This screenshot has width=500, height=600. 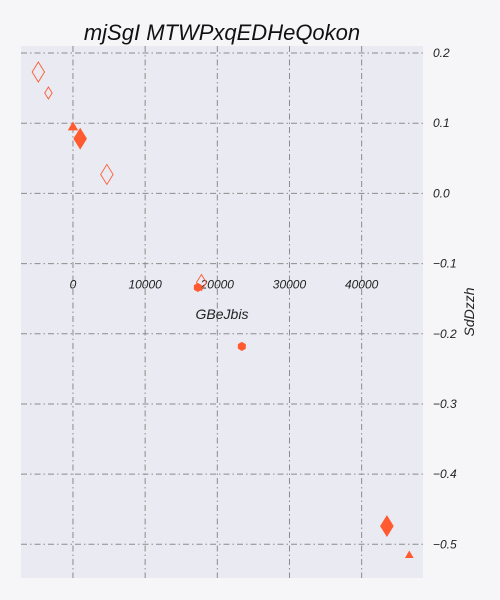 I want to click on chart-title: mjSgI MTWPxqEDHeQokon, so click(x=222, y=32).